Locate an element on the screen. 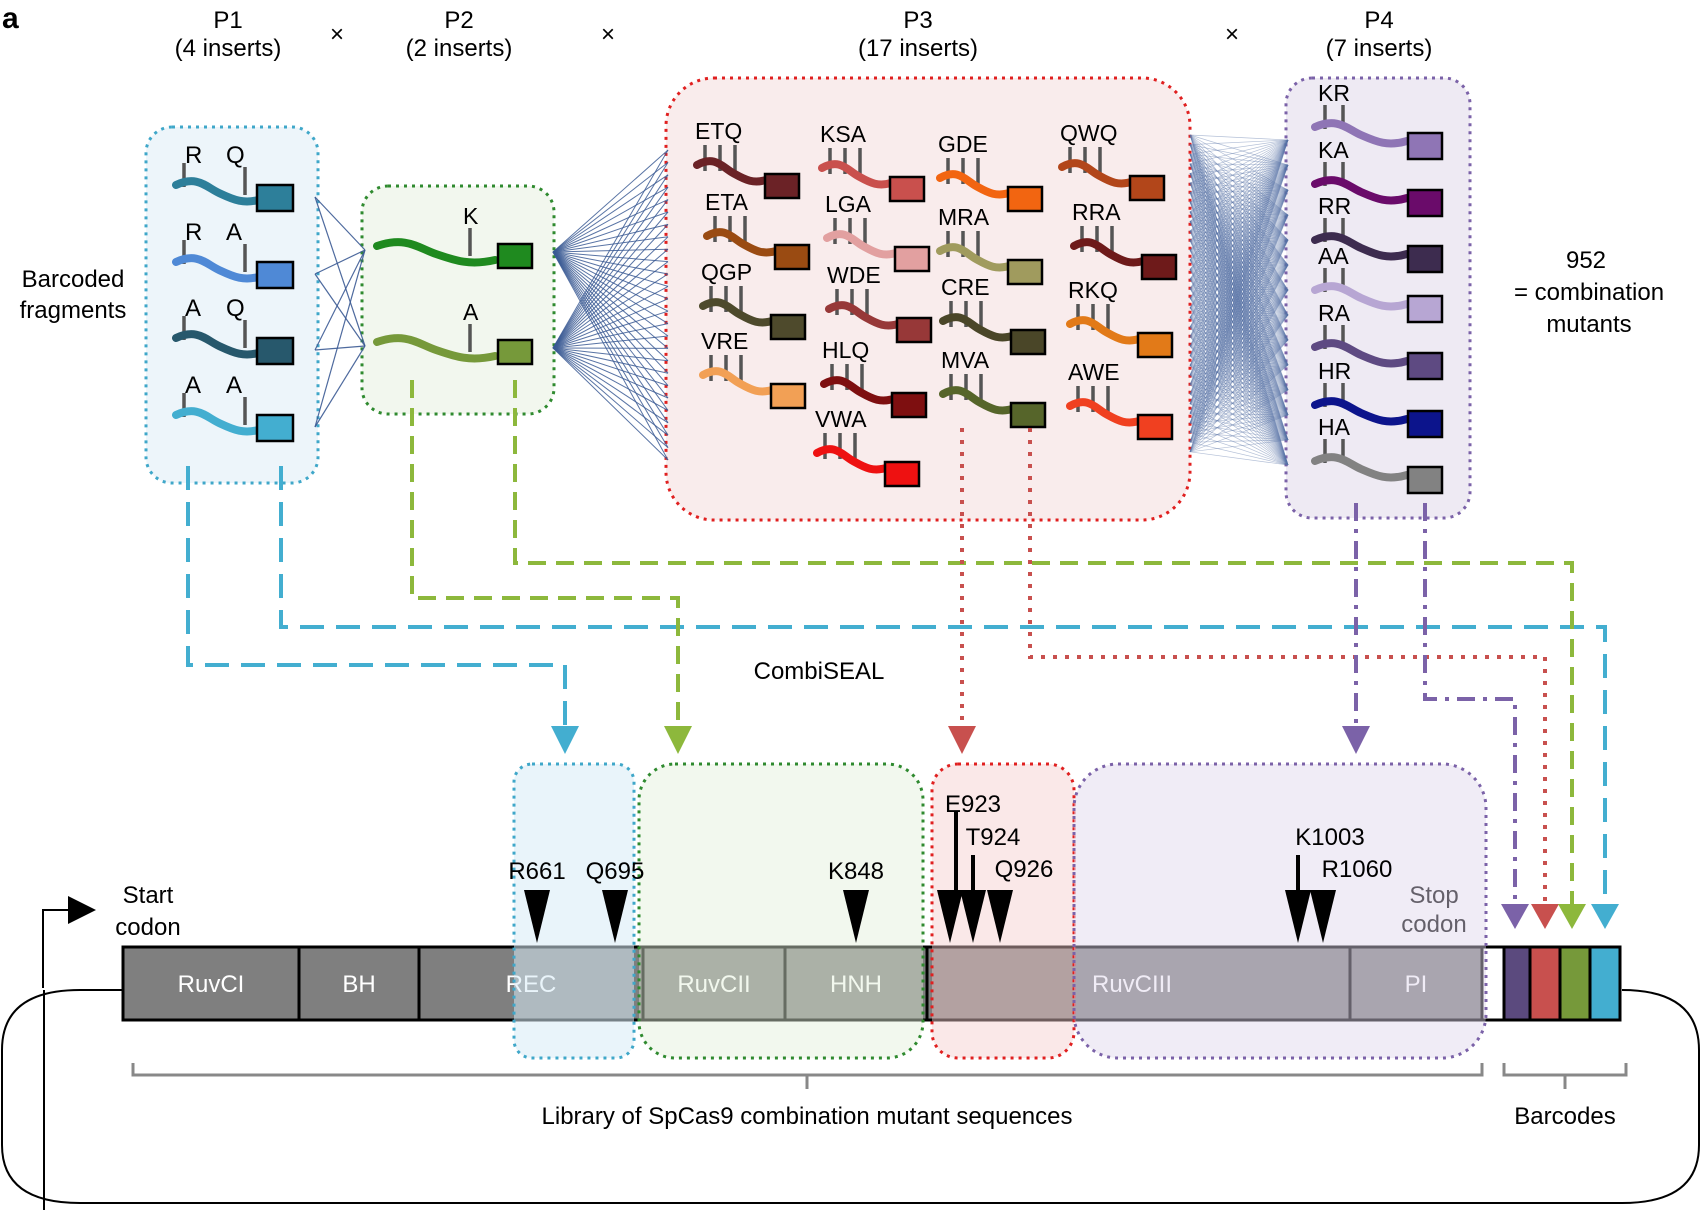  stop-codon-line2: codon is located at coordinates (1433, 924).